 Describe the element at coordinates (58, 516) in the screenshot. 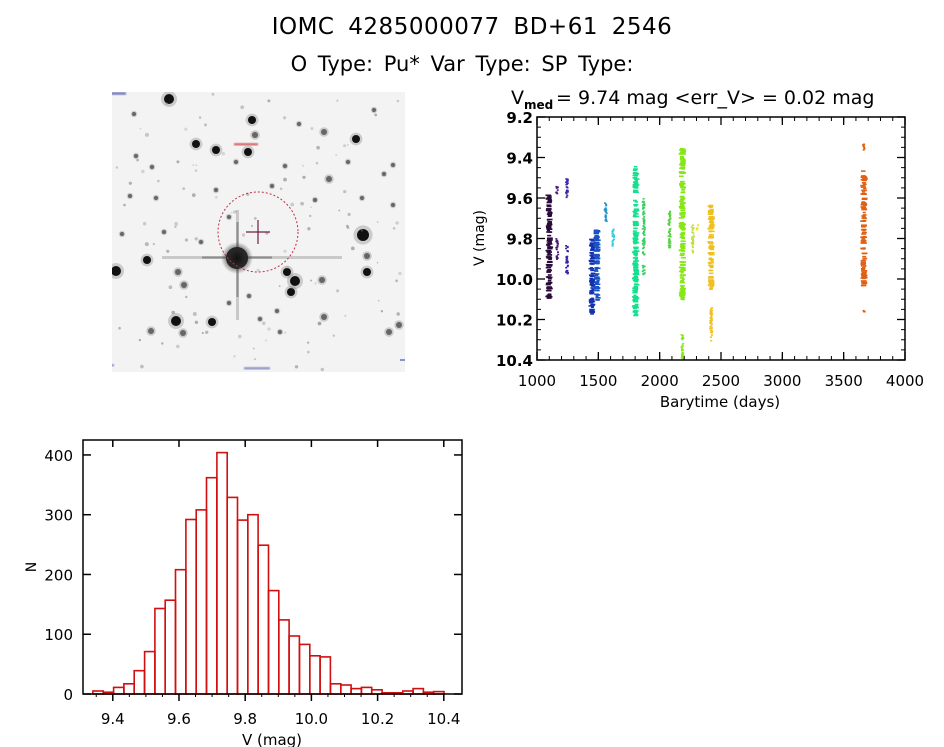

I see `hist-ytick-label: 300` at that location.